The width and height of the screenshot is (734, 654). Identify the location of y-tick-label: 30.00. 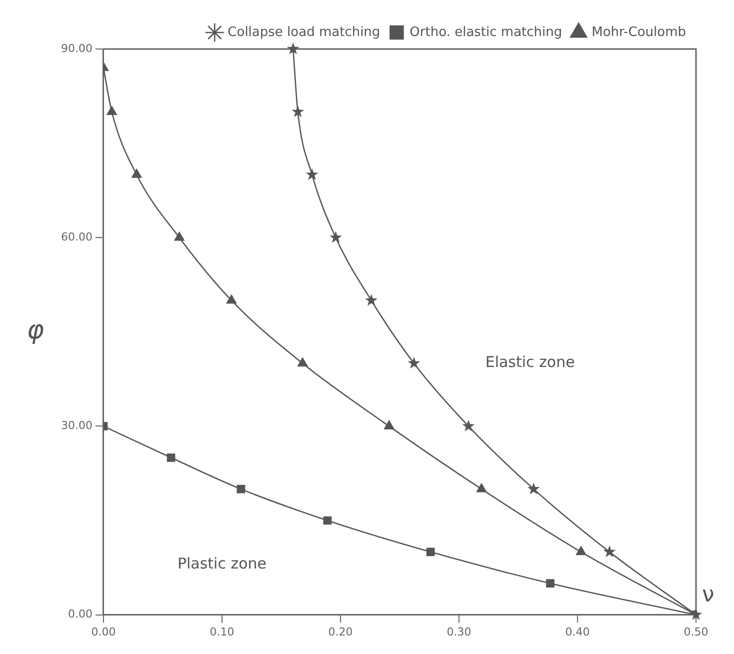
(76, 425).